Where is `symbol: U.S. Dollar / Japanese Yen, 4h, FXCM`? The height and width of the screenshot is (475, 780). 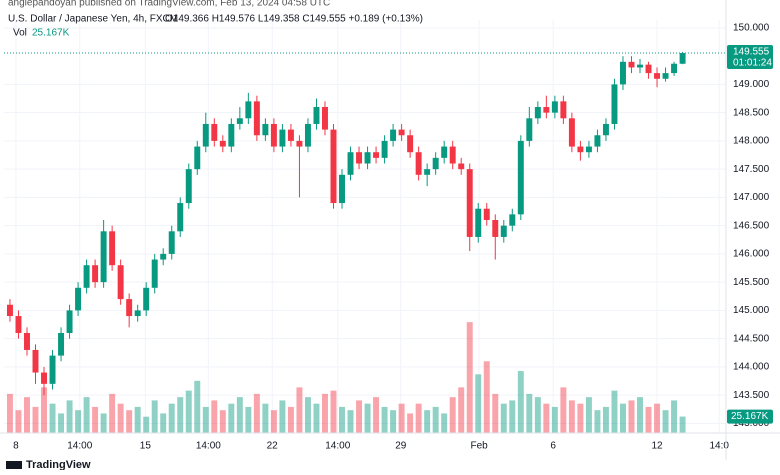 symbol: U.S. Dollar / Japanese Yen, 4h, FXCM is located at coordinates (93, 19).